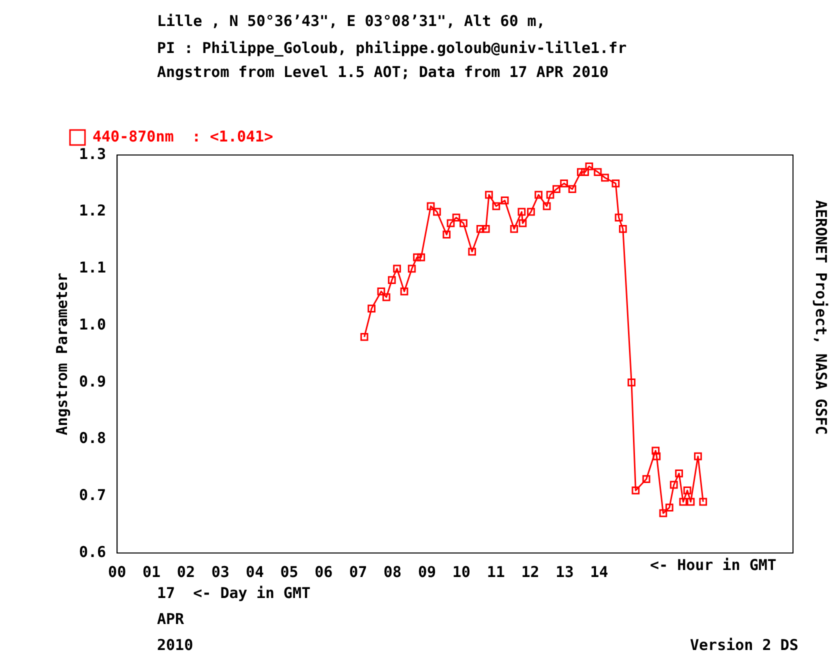 The width and height of the screenshot is (833, 655). What do you see at coordinates (170, 619) in the screenshot?
I see `text: APR` at bounding box center [170, 619].